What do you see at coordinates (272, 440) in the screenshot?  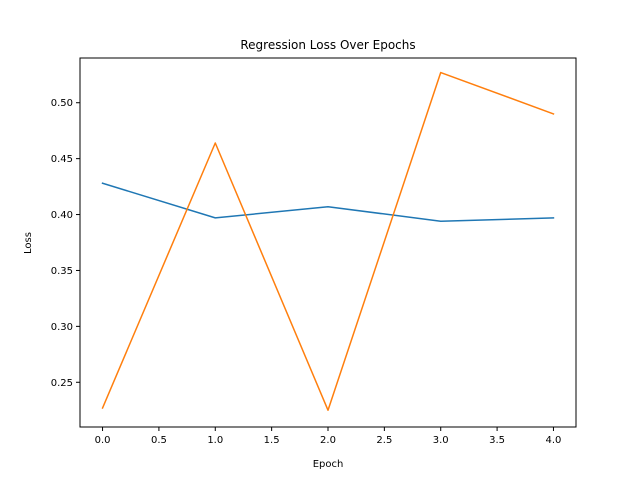 I see `x-tick-label: 1.5` at bounding box center [272, 440].